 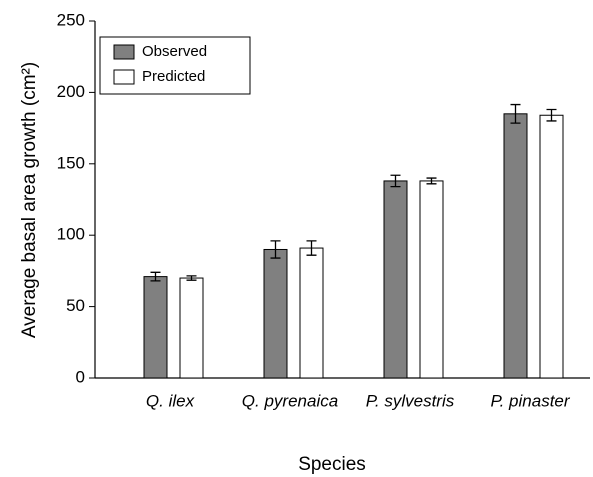 I want to click on x-tick-label: P. sylvestris, so click(x=410, y=400).